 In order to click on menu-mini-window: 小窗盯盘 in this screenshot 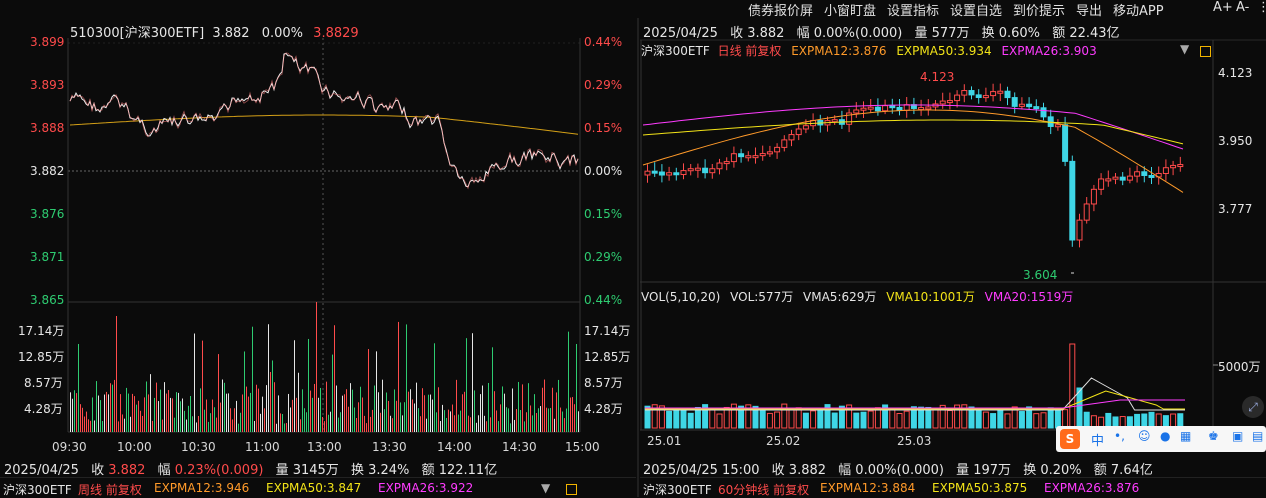, I will do `click(850, 11)`.